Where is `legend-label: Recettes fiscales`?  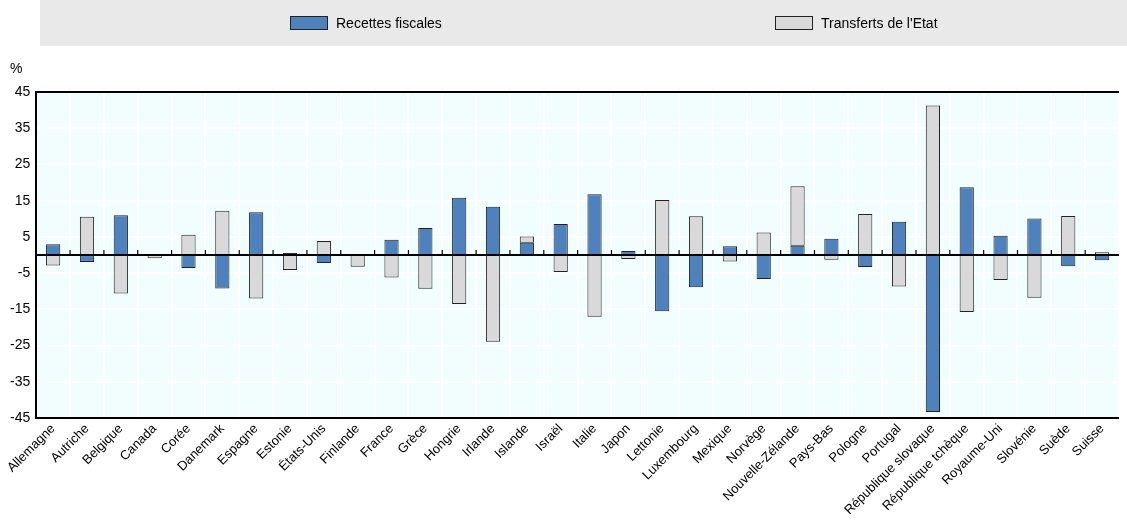
legend-label: Recettes fiscales is located at coordinates (389, 23).